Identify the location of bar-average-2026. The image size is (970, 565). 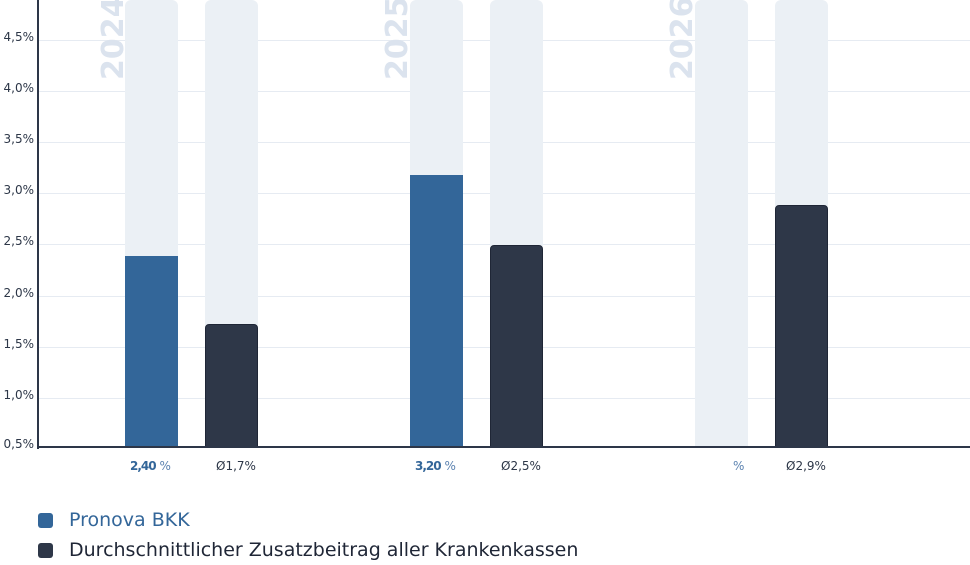
(801, 326).